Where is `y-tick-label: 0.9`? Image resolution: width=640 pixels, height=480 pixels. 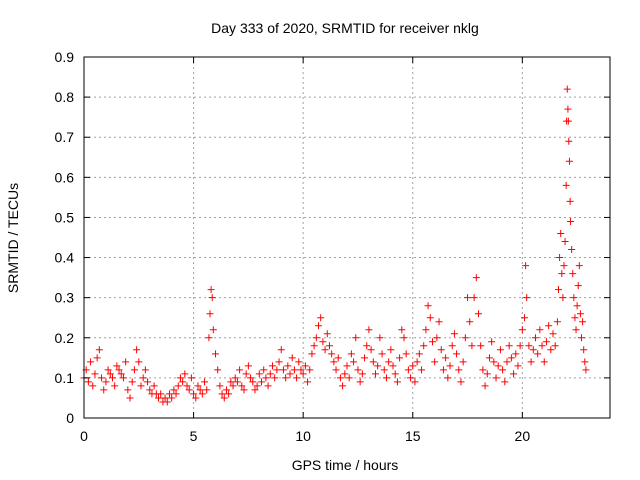 y-tick-label: 0.9 is located at coordinates (65, 57).